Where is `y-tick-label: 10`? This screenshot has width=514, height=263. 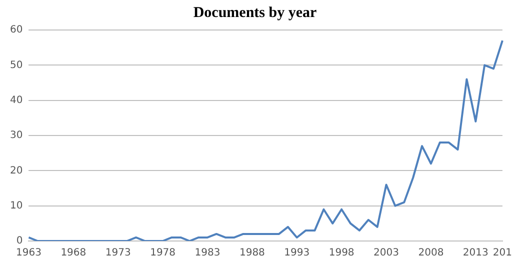
y-tick-label: 10 is located at coordinates (16, 206).